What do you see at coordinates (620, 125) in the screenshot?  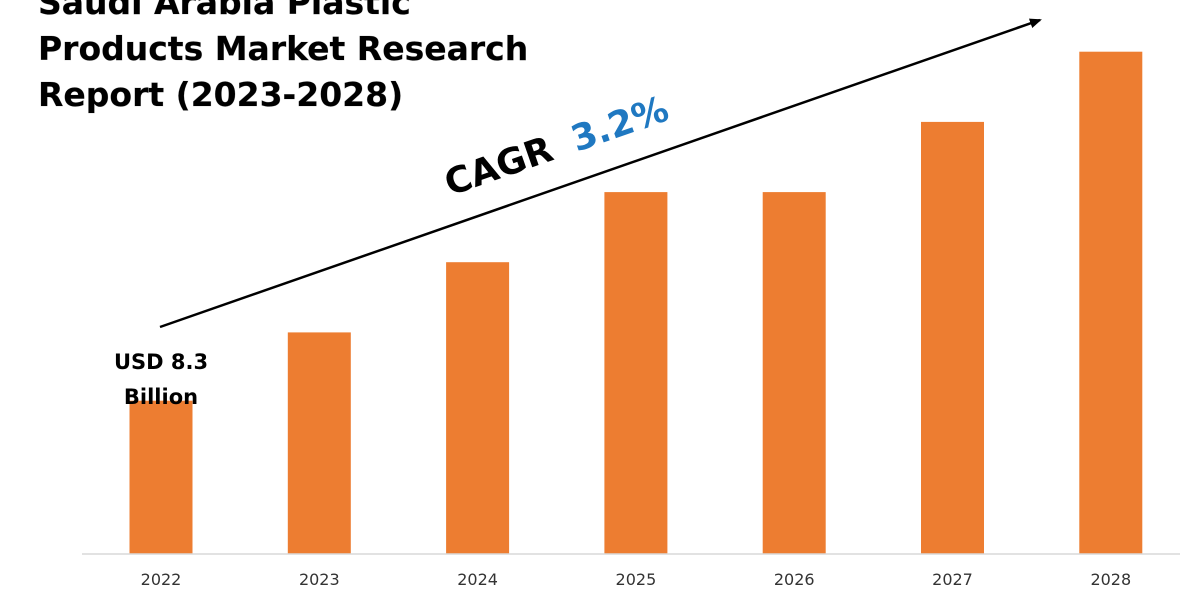 I see `cagr-value: 3.2%` at bounding box center [620, 125].